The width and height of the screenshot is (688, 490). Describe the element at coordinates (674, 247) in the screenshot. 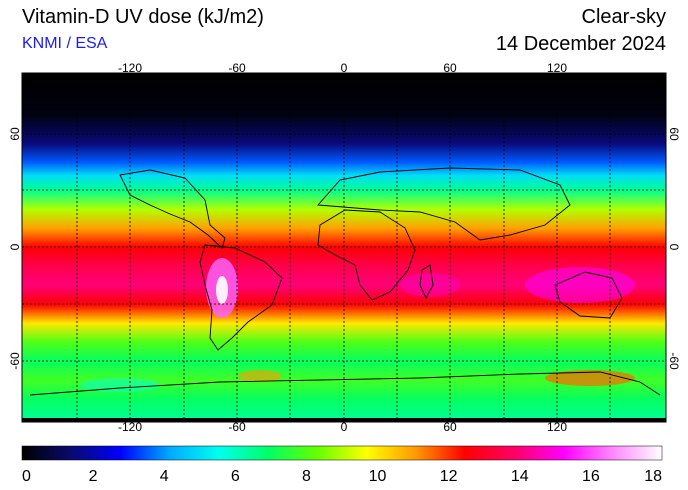

I see `lat-tick-label-right: 0` at that location.